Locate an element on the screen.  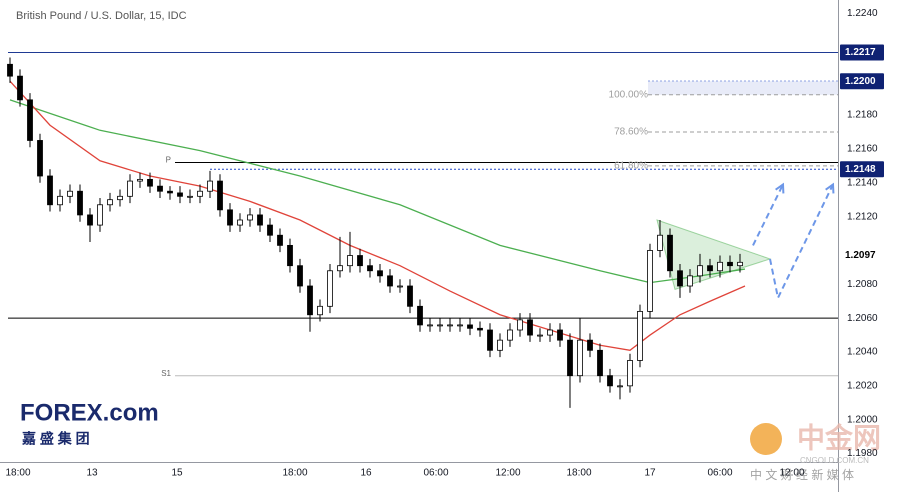
price-marker-label: 1.2148 is located at coordinates (860, 169).